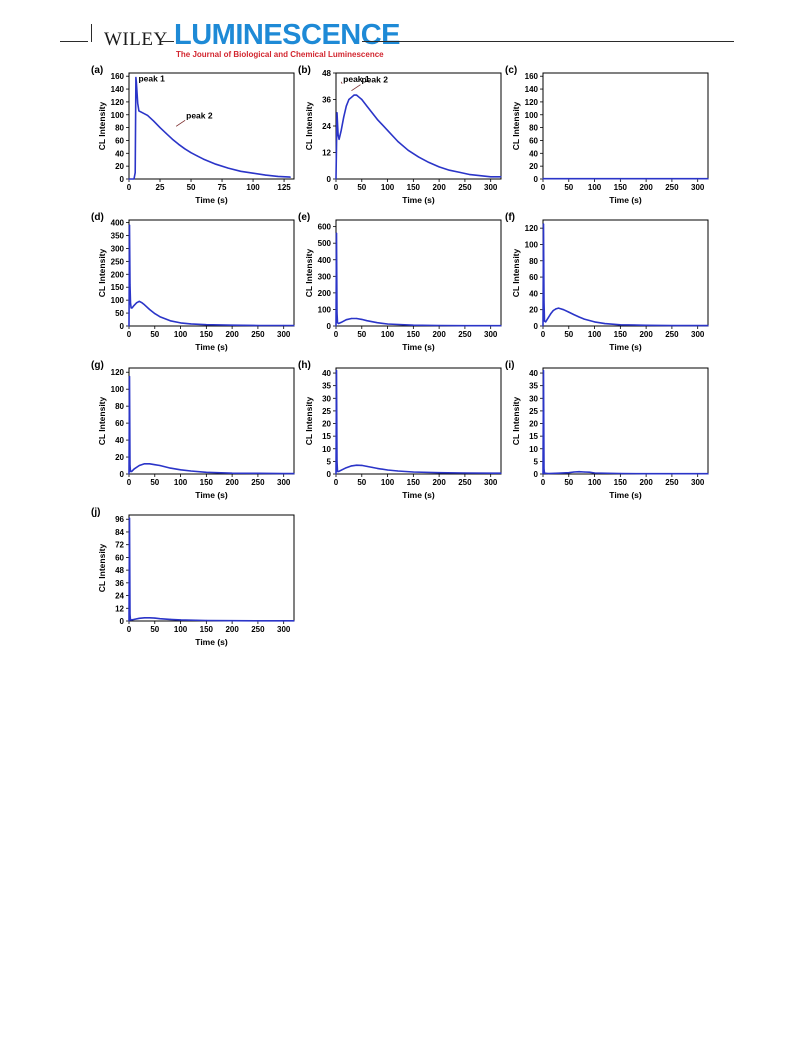  What do you see at coordinates (491, 334) in the screenshot?
I see `x-tick-label: 300` at bounding box center [491, 334].